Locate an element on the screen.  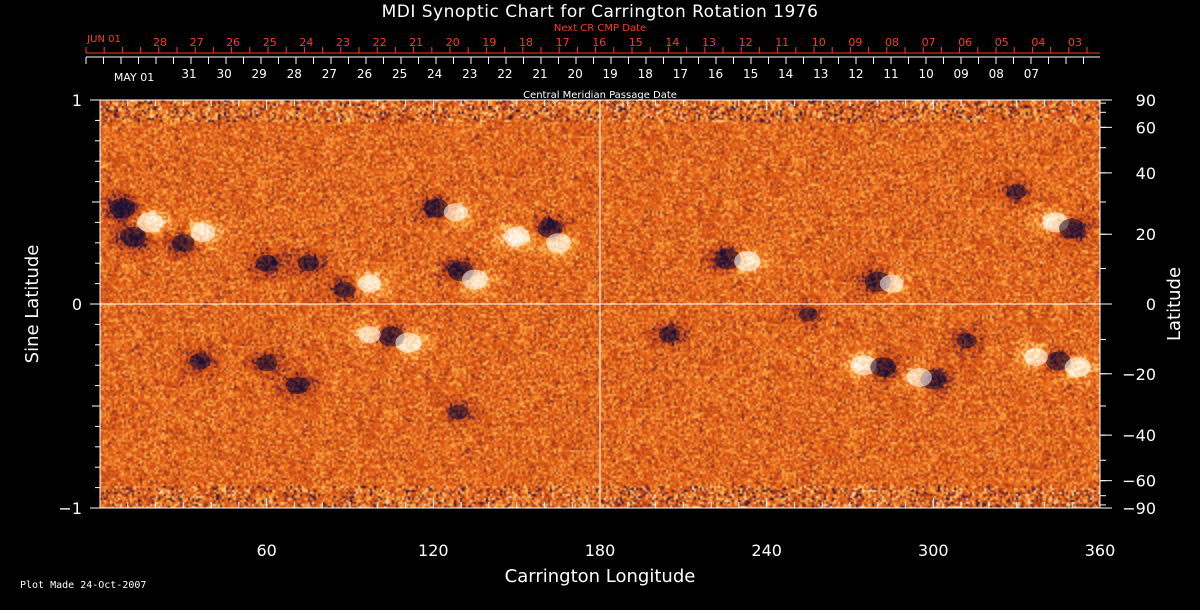
cmp-date-label: 12 is located at coordinates (855, 74).